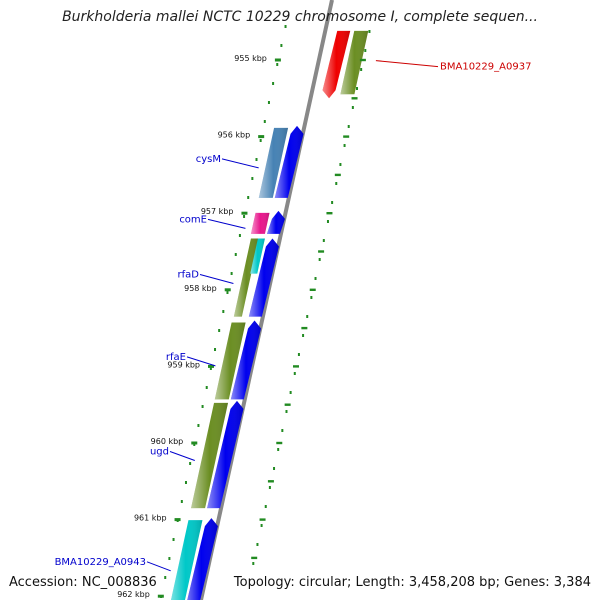 The image size is (600, 600). What do you see at coordinates (189, 275) in the screenshot?
I see `gene-label-rfaD: rfaD` at bounding box center [189, 275].